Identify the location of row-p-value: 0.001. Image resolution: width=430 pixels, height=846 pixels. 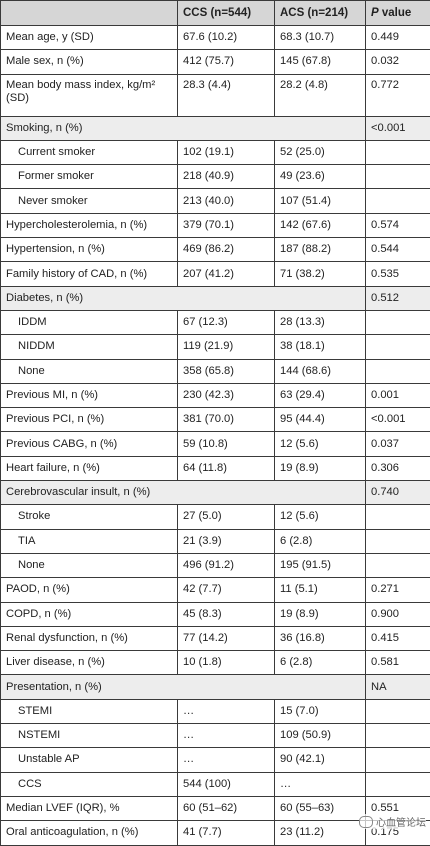
(398, 395).